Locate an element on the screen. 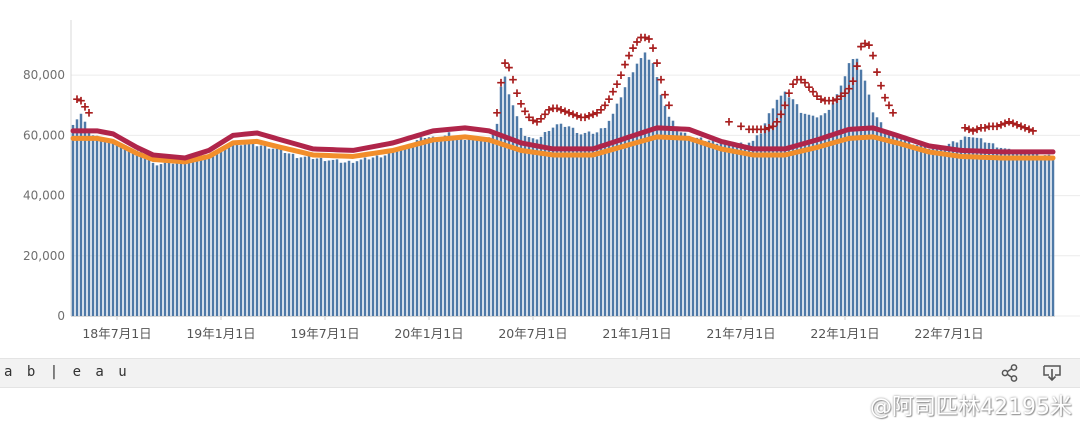  download-icon is located at coordinates (1052, 373).